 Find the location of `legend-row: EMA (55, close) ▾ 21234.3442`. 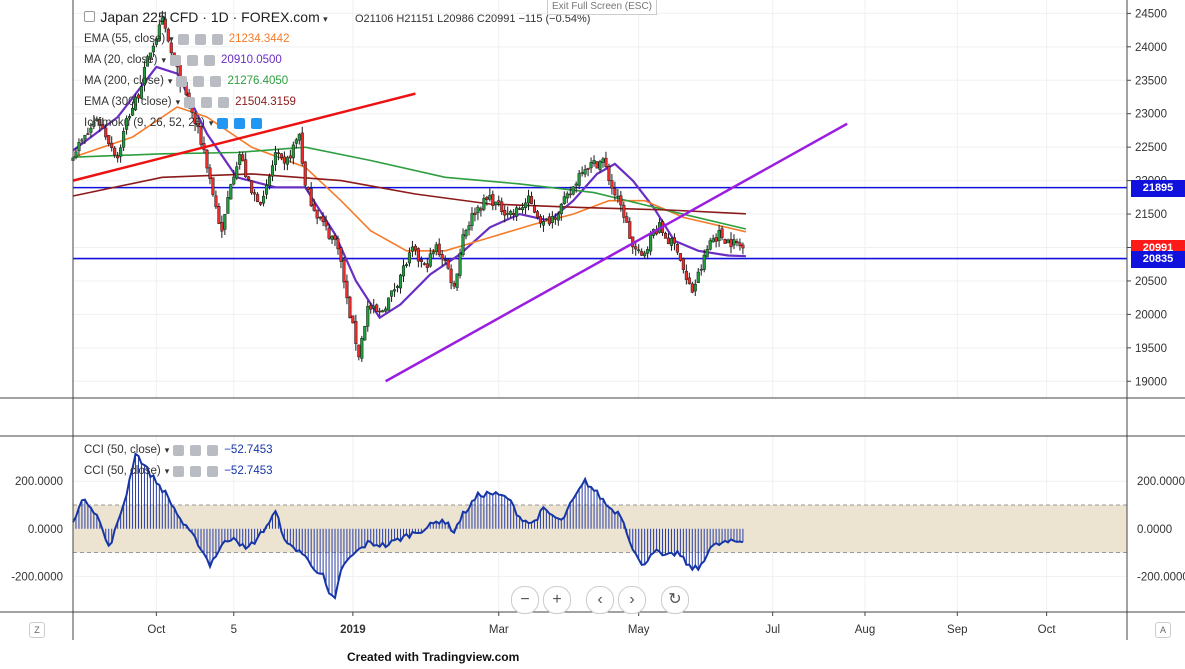

legend-row: EMA (55, close) ▾ 21234.3442 is located at coordinates (186, 39).